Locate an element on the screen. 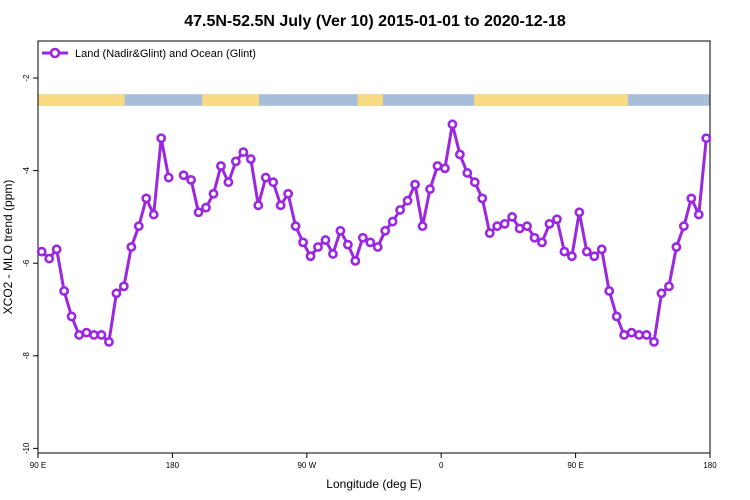  land-ocean-bar is located at coordinates (374, 100).